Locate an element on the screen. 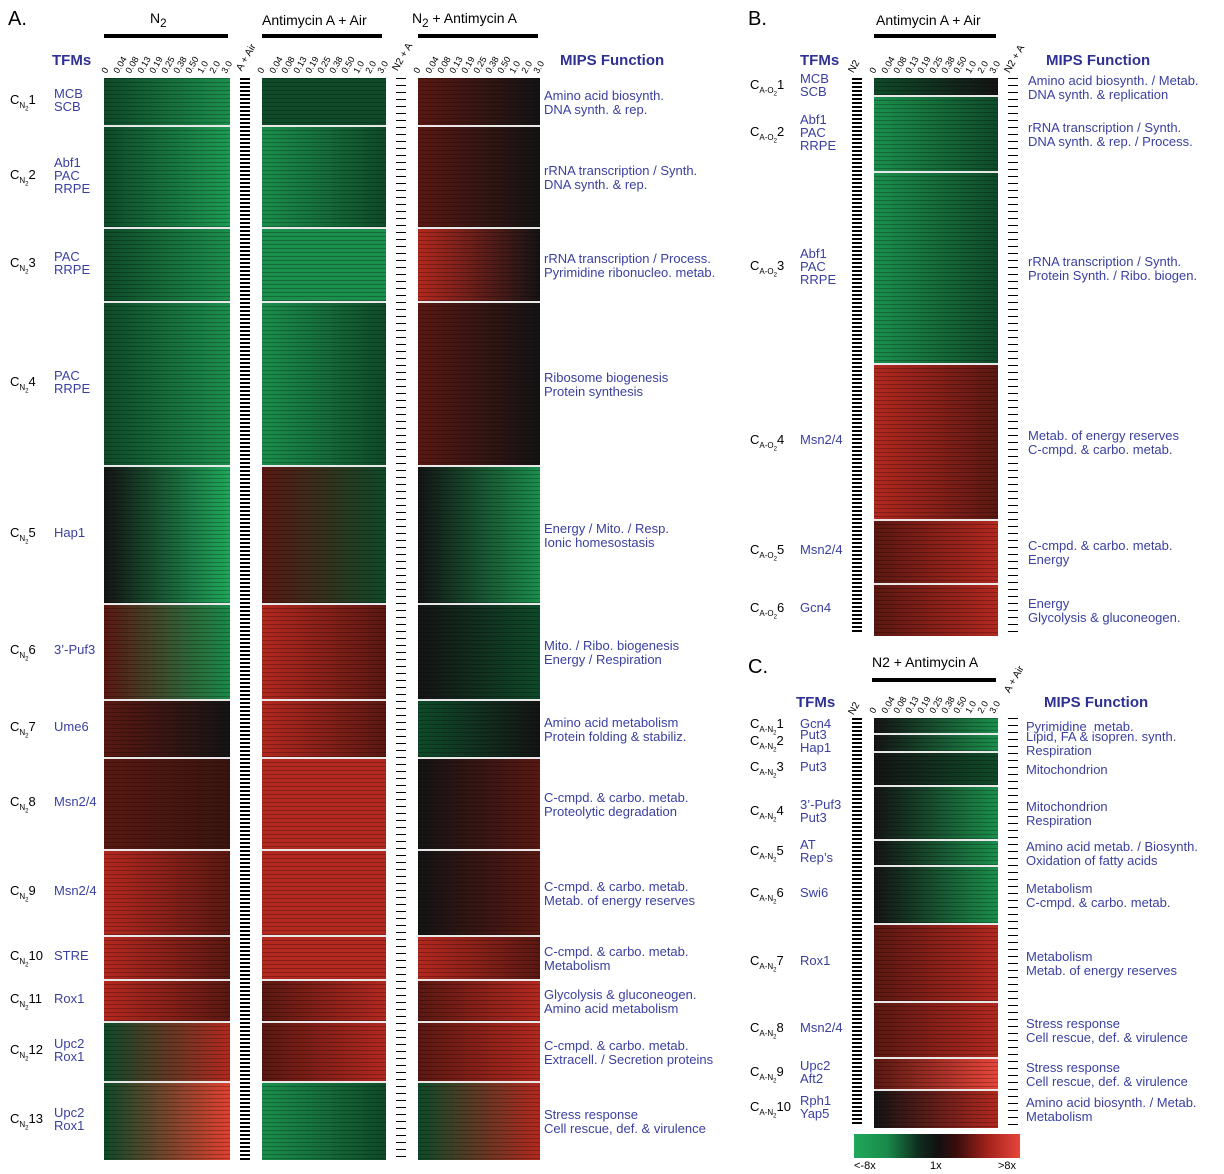 Image resolution: width=1224 pixels, height=1174 pixels. cluster-id: 12 is located at coordinates (35, 1049).